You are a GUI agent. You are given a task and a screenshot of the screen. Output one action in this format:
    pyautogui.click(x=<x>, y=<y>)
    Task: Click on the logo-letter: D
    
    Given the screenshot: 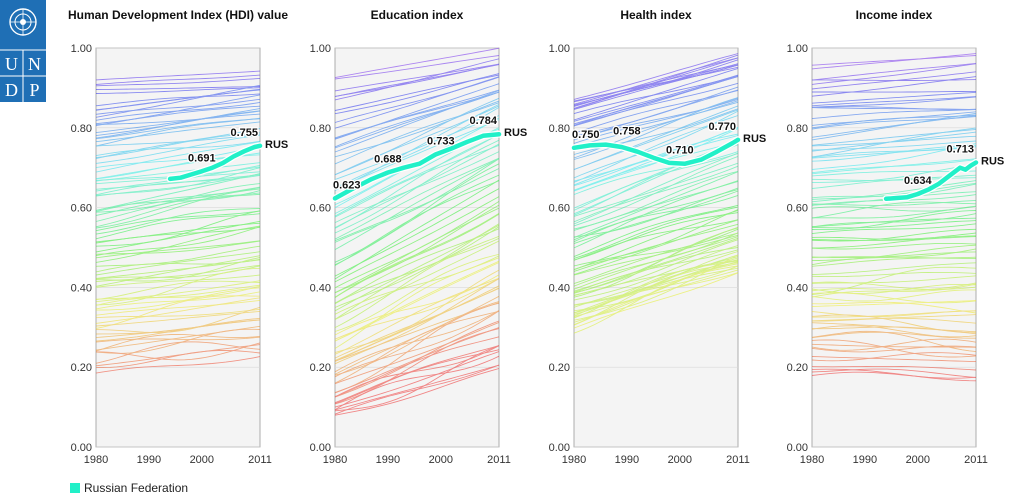 What is the action you would take?
    pyautogui.click(x=11, y=90)
    